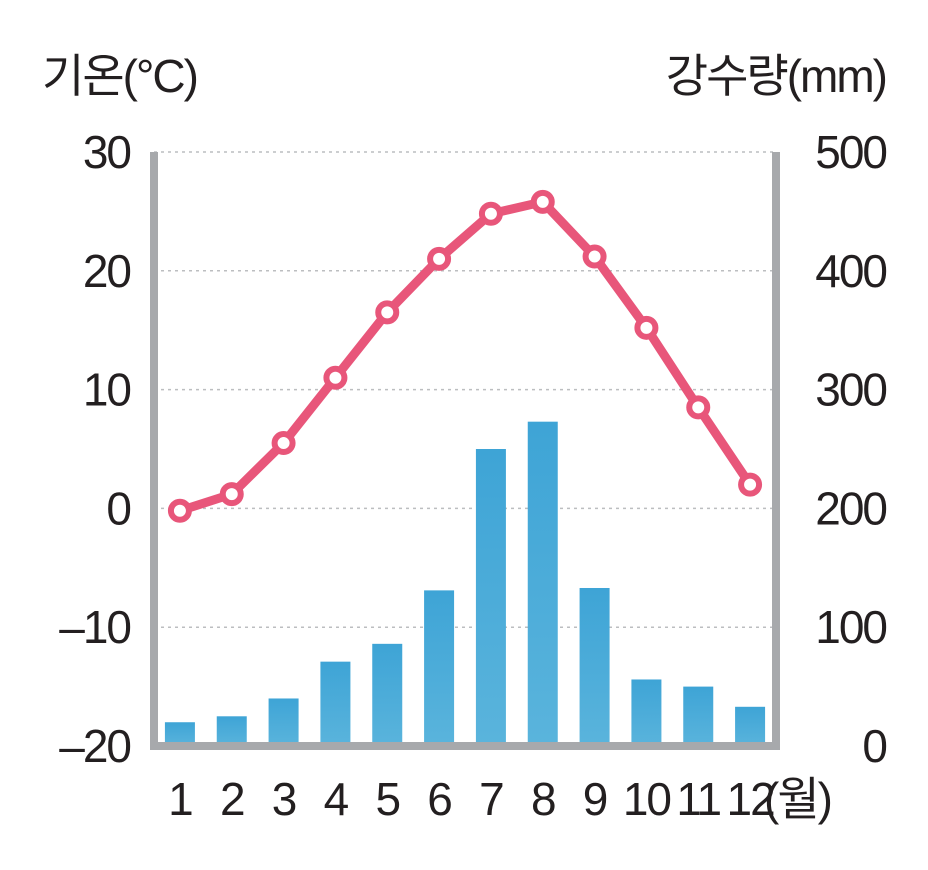 This screenshot has width=928, height=870. What do you see at coordinates (850, 627) in the screenshot?
I see `right-tick-label: 100` at bounding box center [850, 627].